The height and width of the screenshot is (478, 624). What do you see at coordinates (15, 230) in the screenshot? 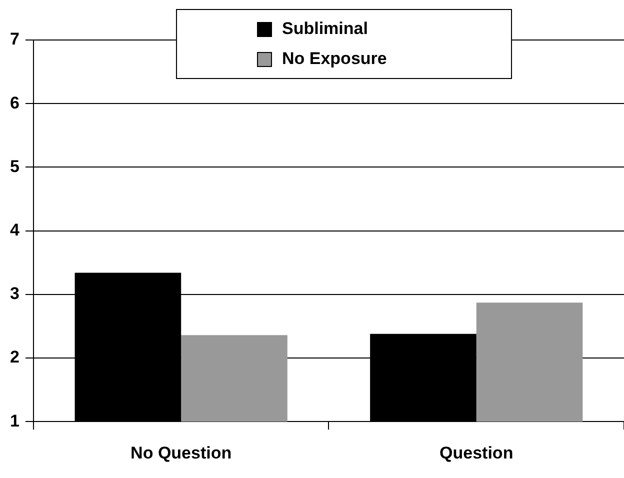
I see `y-tick-label: 4` at bounding box center [15, 230].